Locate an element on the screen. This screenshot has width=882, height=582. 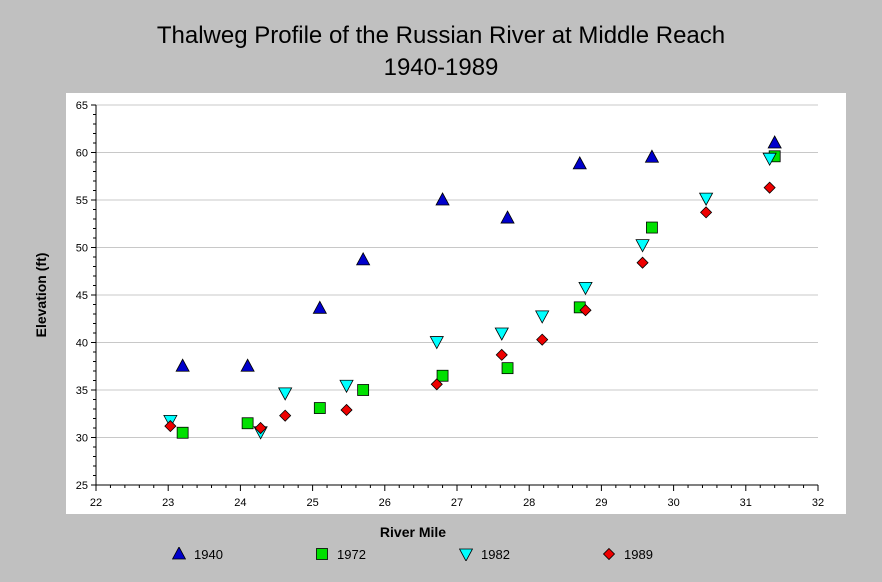
legend-item-1989: 1989 is located at coordinates (627, 554).